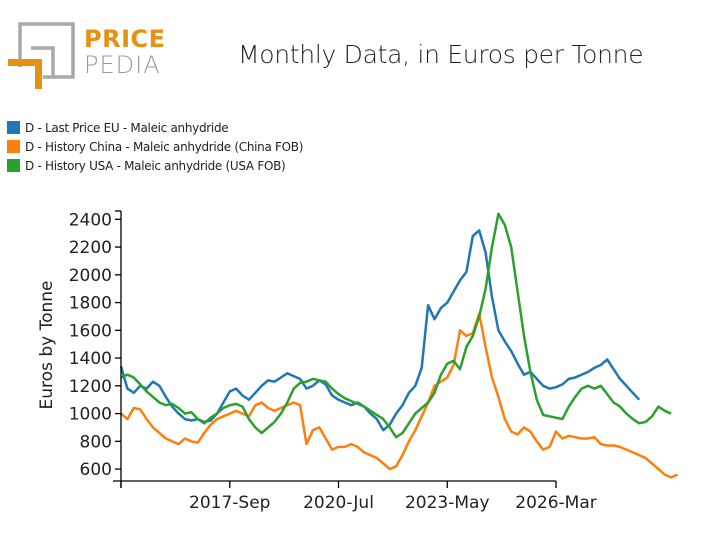 This screenshot has height=555, width=712. Describe the element at coordinates (90, 220) in the screenshot. I see `y-tick-label: 2400` at that location.